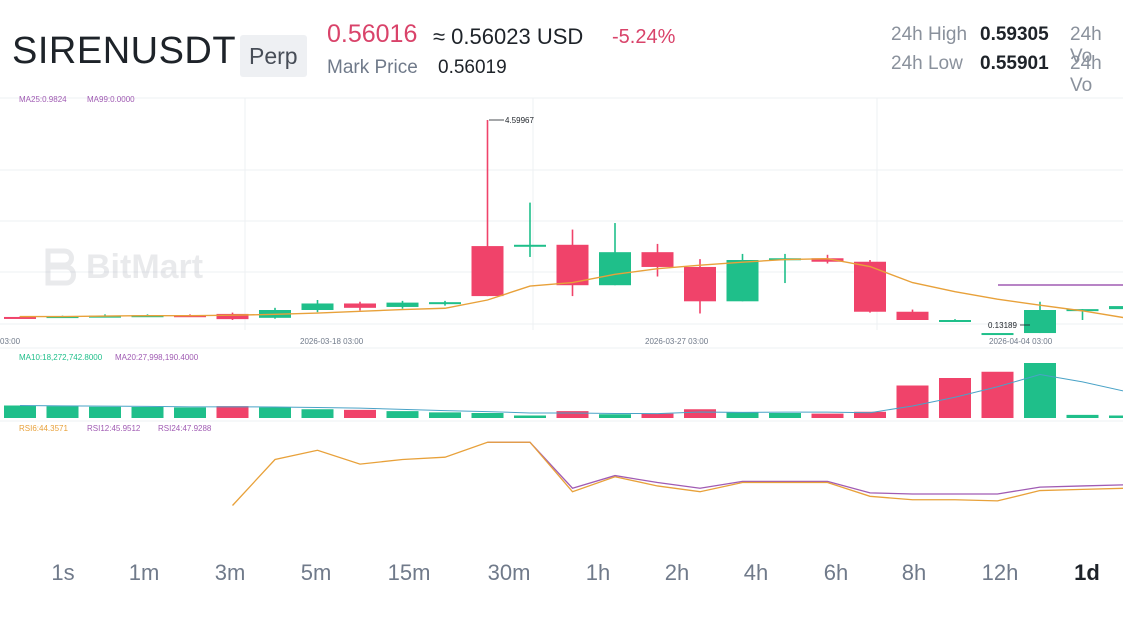 This screenshot has height=630, width=1123. What do you see at coordinates (1087, 572) in the screenshot?
I see `interval-1d: 1d` at bounding box center [1087, 572].